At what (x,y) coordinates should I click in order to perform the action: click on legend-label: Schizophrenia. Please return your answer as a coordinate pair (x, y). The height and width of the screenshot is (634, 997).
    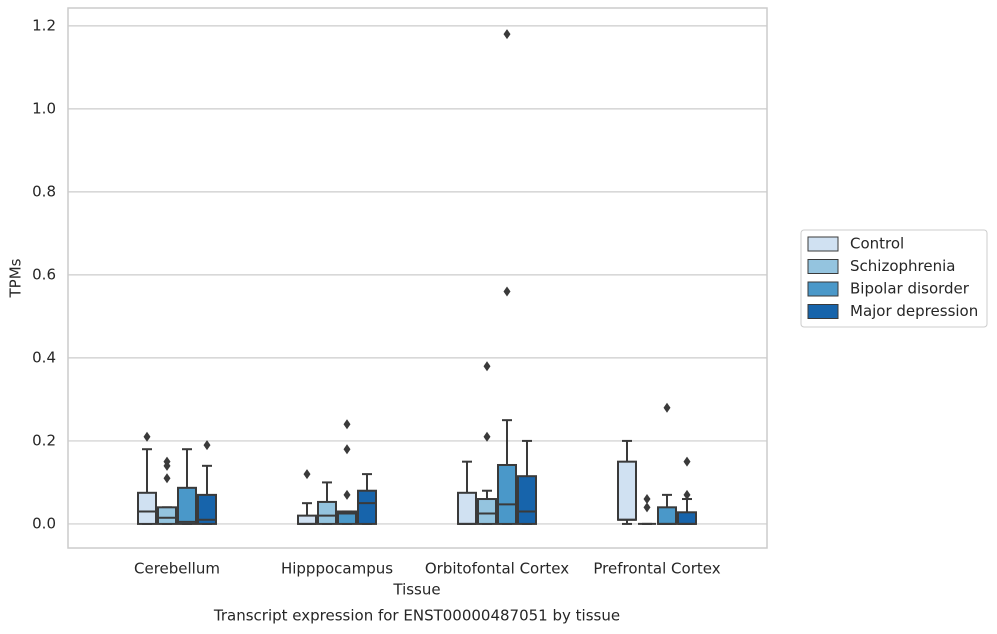
    Looking at the image, I should click on (902, 266).